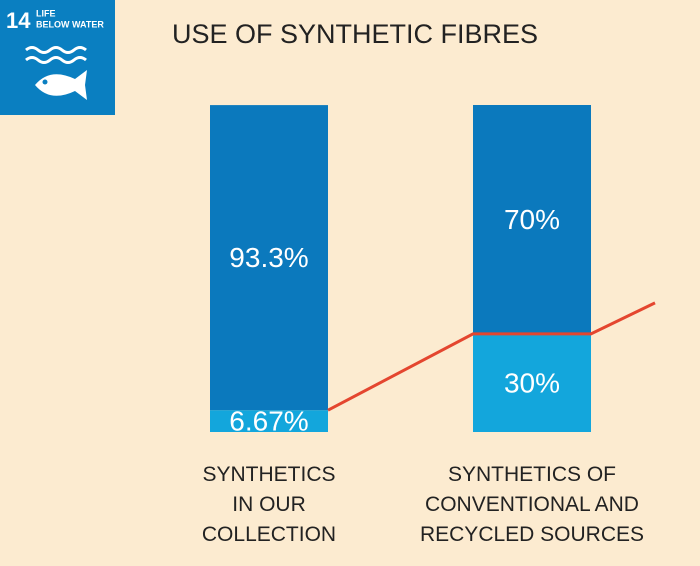  I want to click on data-label: 93.3%, so click(268, 257).